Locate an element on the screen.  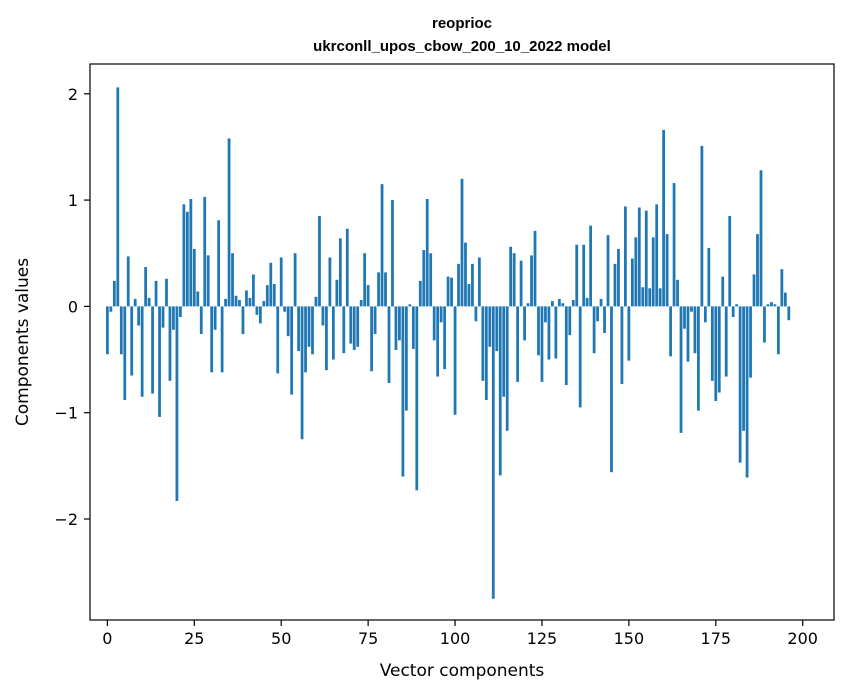
x-tick-label-8: 200 is located at coordinates (802, 638).